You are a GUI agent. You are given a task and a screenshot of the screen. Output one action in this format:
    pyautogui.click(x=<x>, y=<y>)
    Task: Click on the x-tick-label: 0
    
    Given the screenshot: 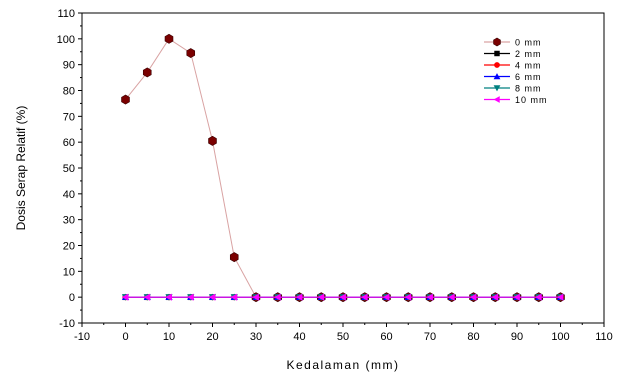 What is the action you would take?
    pyautogui.click(x=125, y=337)
    